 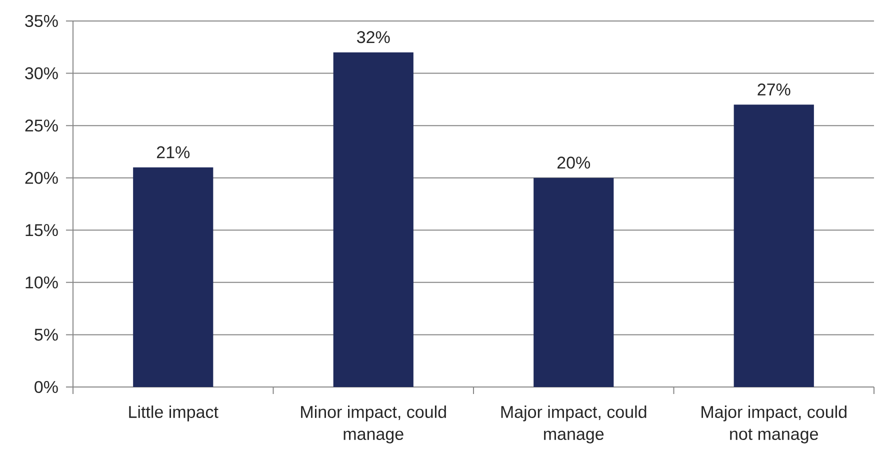 What do you see at coordinates (41, 178) in the screenshot?
I see `y-tick-label: 20%` at bounding box center [41, 178].